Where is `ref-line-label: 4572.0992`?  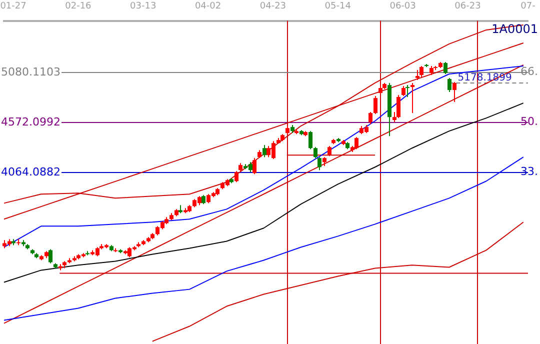 ref-line-label: 4572.0992 is located at coordinates (30, 121).